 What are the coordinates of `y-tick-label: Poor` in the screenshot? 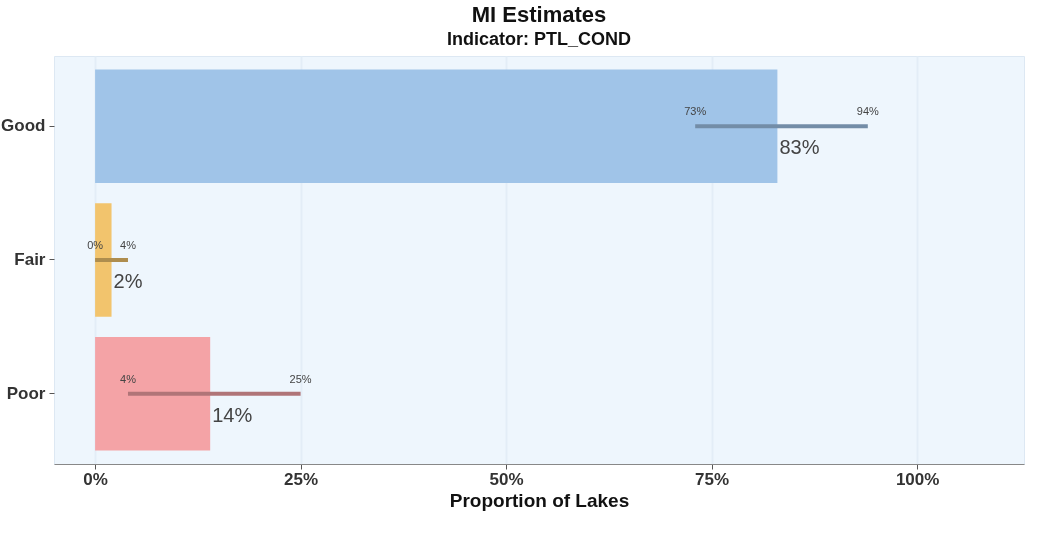 It's located at (26, 393).